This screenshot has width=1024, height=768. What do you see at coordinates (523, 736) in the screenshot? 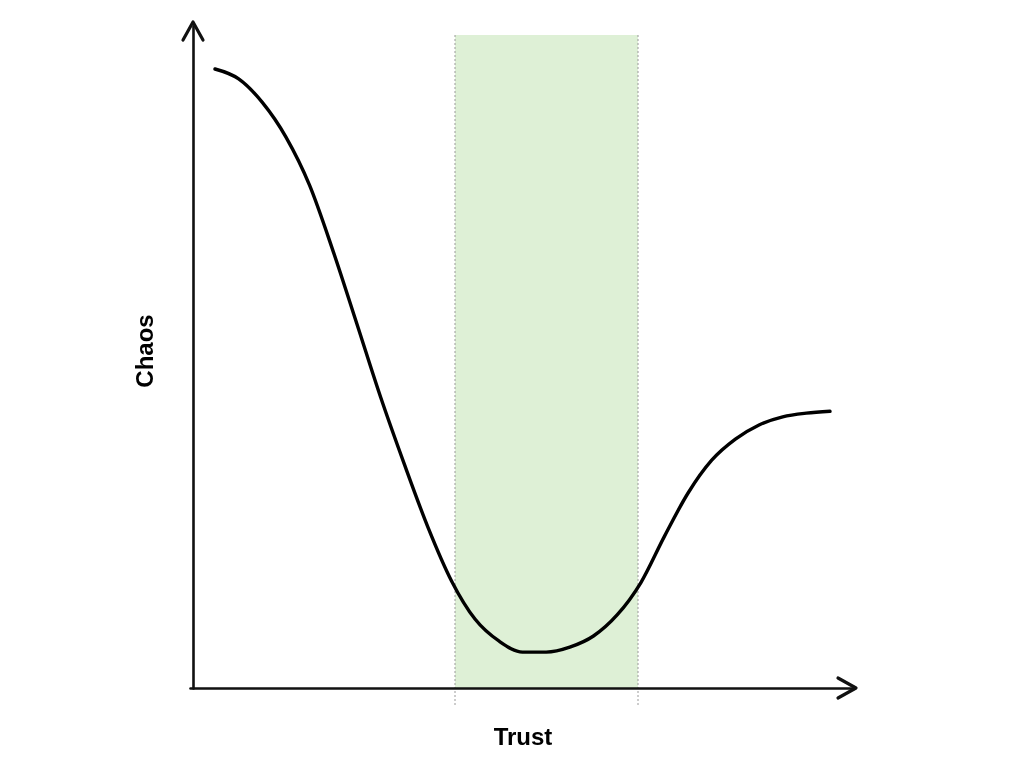
I see `x-axis-title: Trust` at bounding box center [523, 736].